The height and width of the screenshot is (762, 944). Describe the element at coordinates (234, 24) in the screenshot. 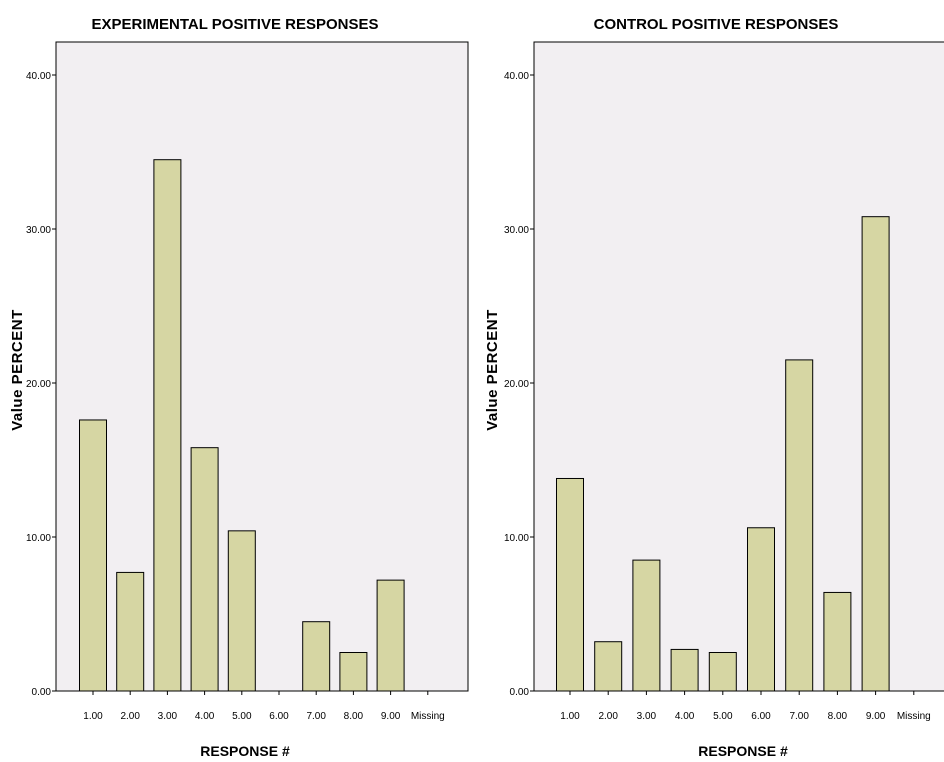

I see `chart-title: EXPERIMENTAL POSITIVE RESPONSES` at that location.